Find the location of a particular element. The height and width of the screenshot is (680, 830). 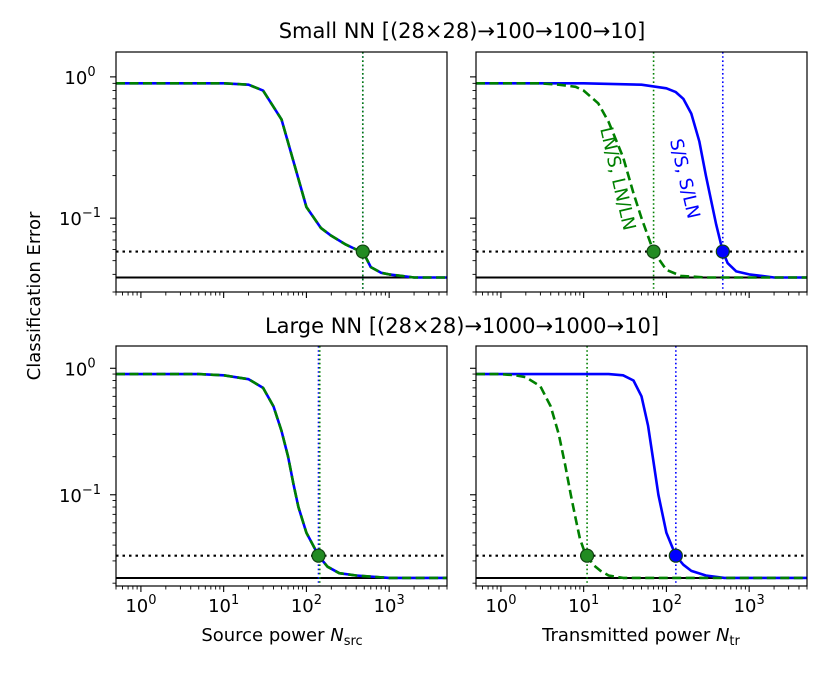

panel-small-transmitted is located at coordinates (639, 174).